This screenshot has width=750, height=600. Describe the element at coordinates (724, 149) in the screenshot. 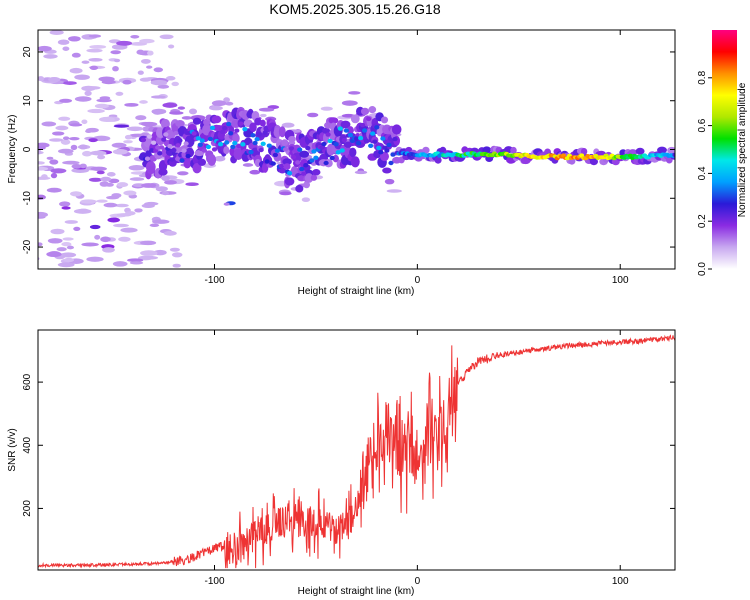

I see `colorbar-gradient` at that location.